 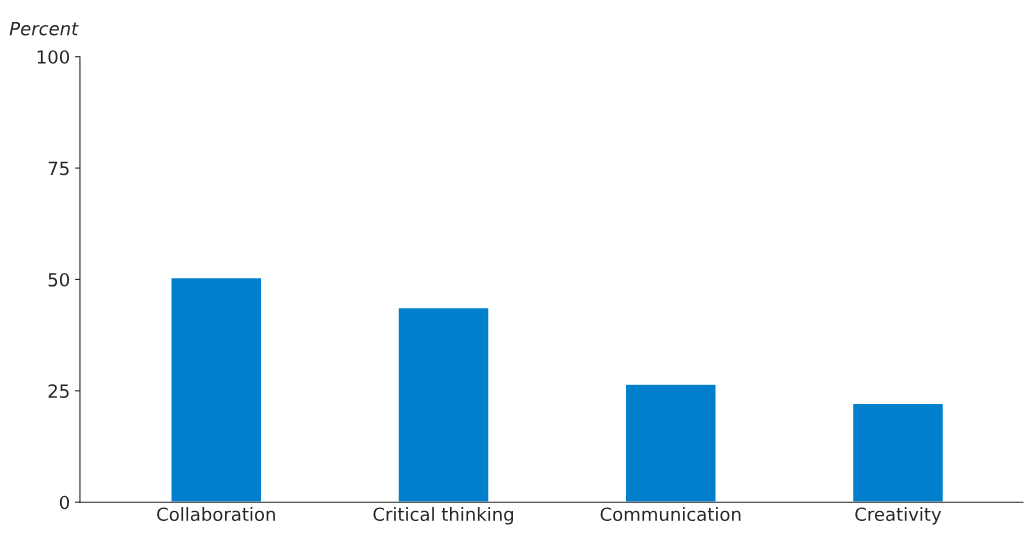 I want to click on y-axis-title: Percent, so click(x=44, y=28).